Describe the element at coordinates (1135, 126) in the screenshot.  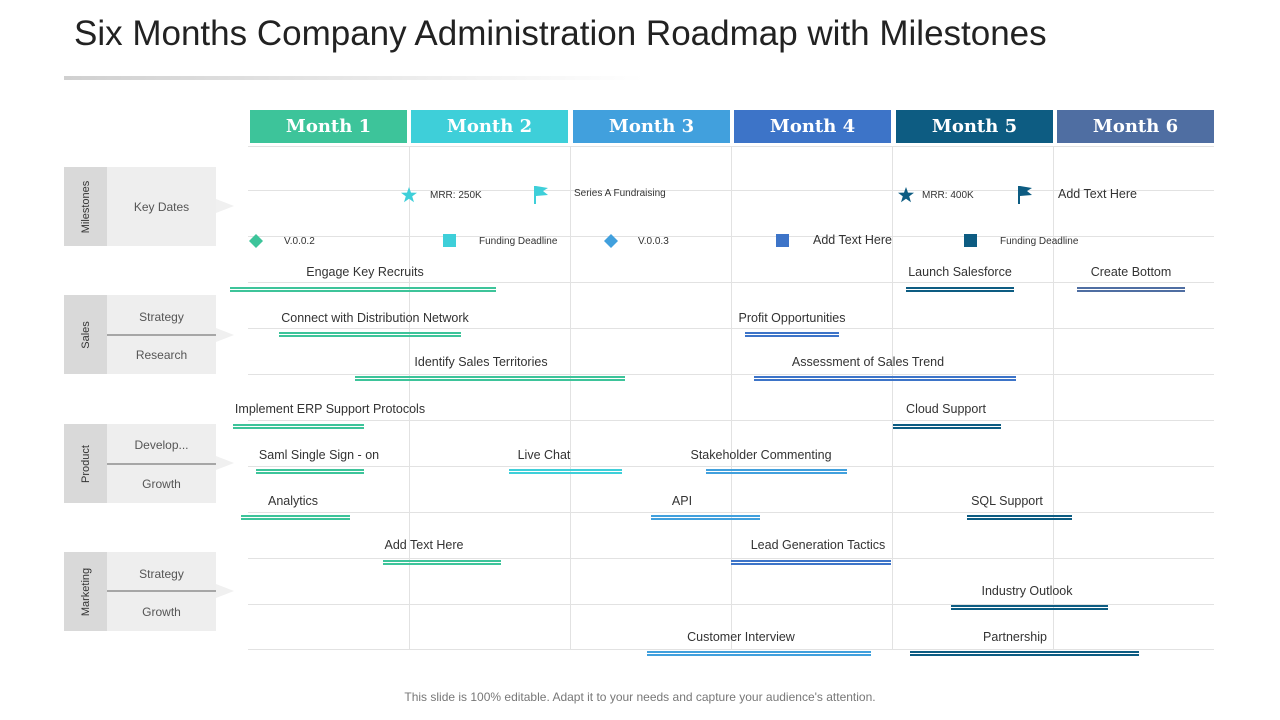
I see `month-header-6: Month 6` at that location.